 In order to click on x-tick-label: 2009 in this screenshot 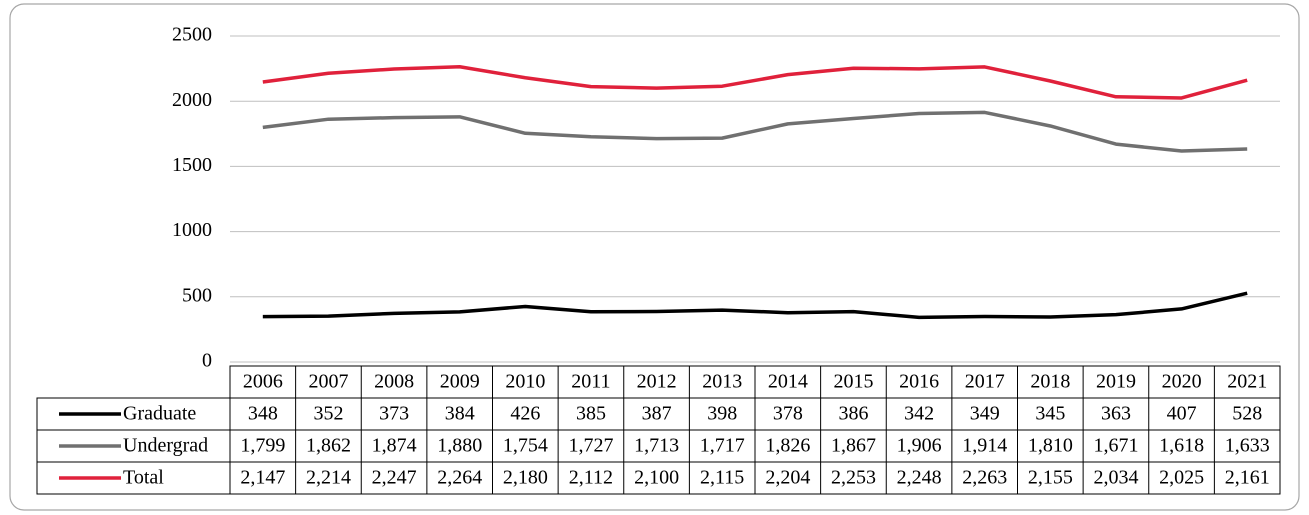, I will do `click(460, 382)`.